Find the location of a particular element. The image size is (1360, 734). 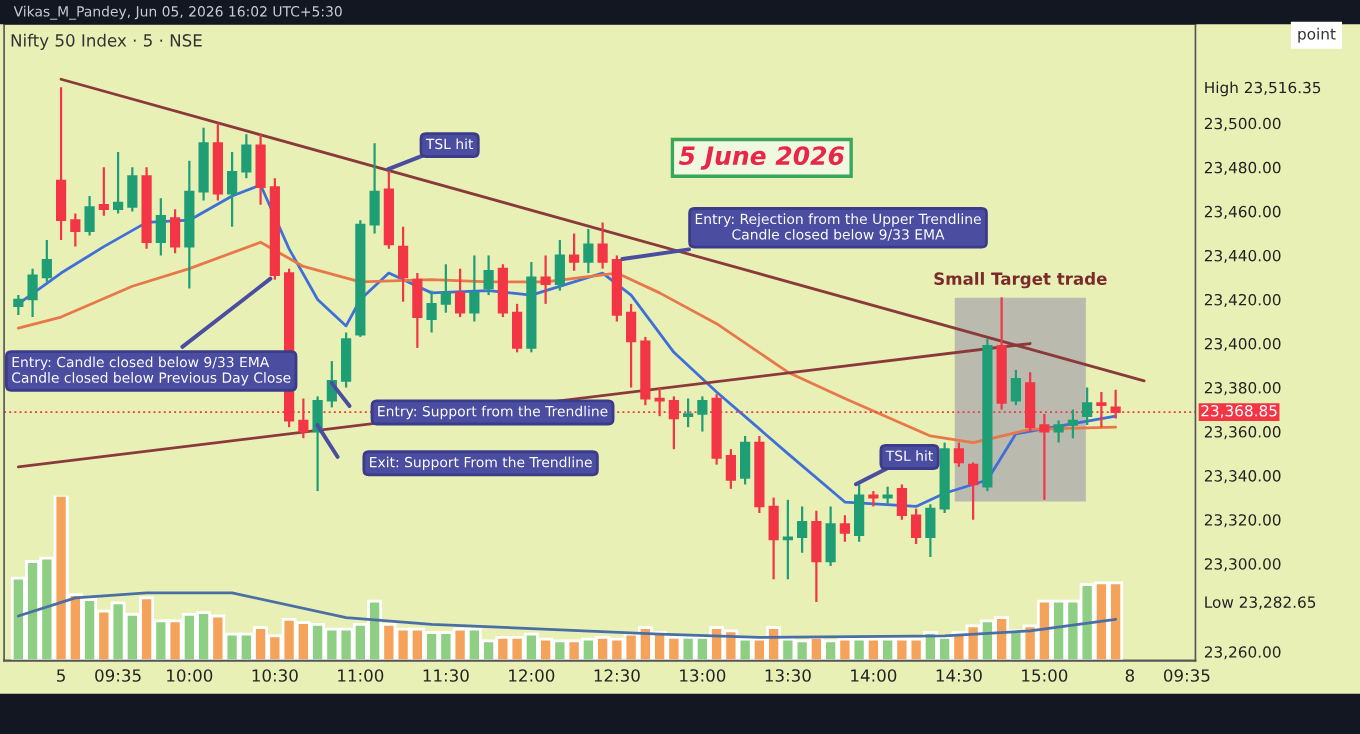

x-tick-label: 8 is located at coordinates (1130, 675).